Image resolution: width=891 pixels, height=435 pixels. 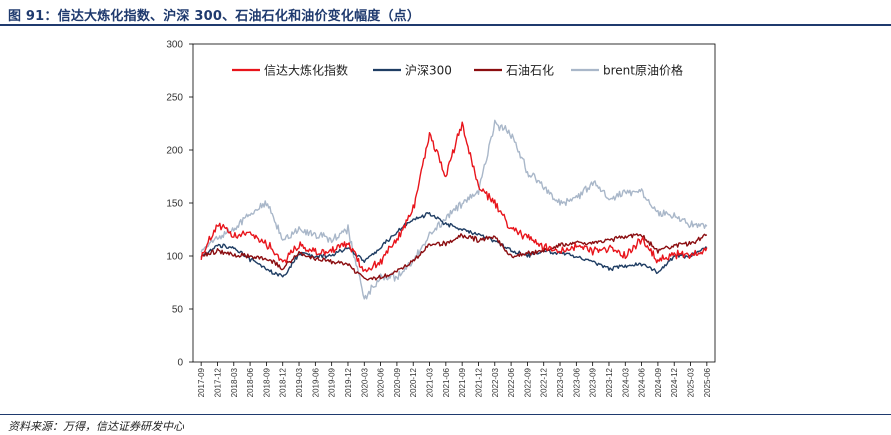 I want to click on x-tick-label: 2024-09, so click(x=658, y=382).